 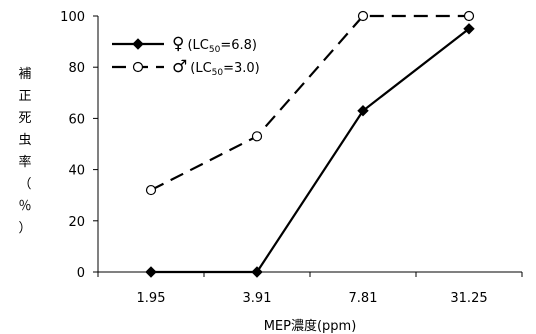 I want to click on y-axis-label-char: 死, so click(x=24, y=118).